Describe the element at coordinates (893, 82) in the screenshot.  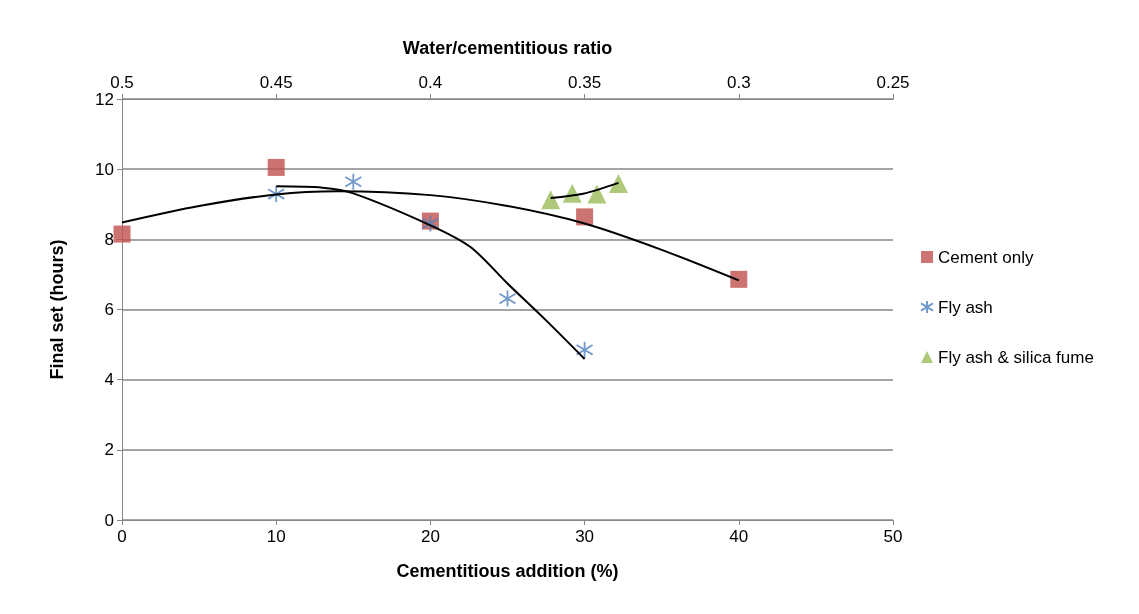
I see `x2-tick-label: 0.25` at that location.